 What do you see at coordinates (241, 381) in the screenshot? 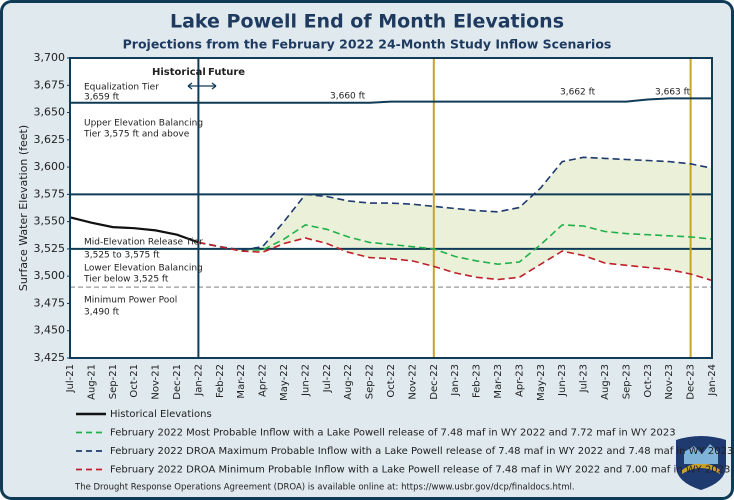
I see `x-tick-label: Mar-22` at bounding box center [241, 381].